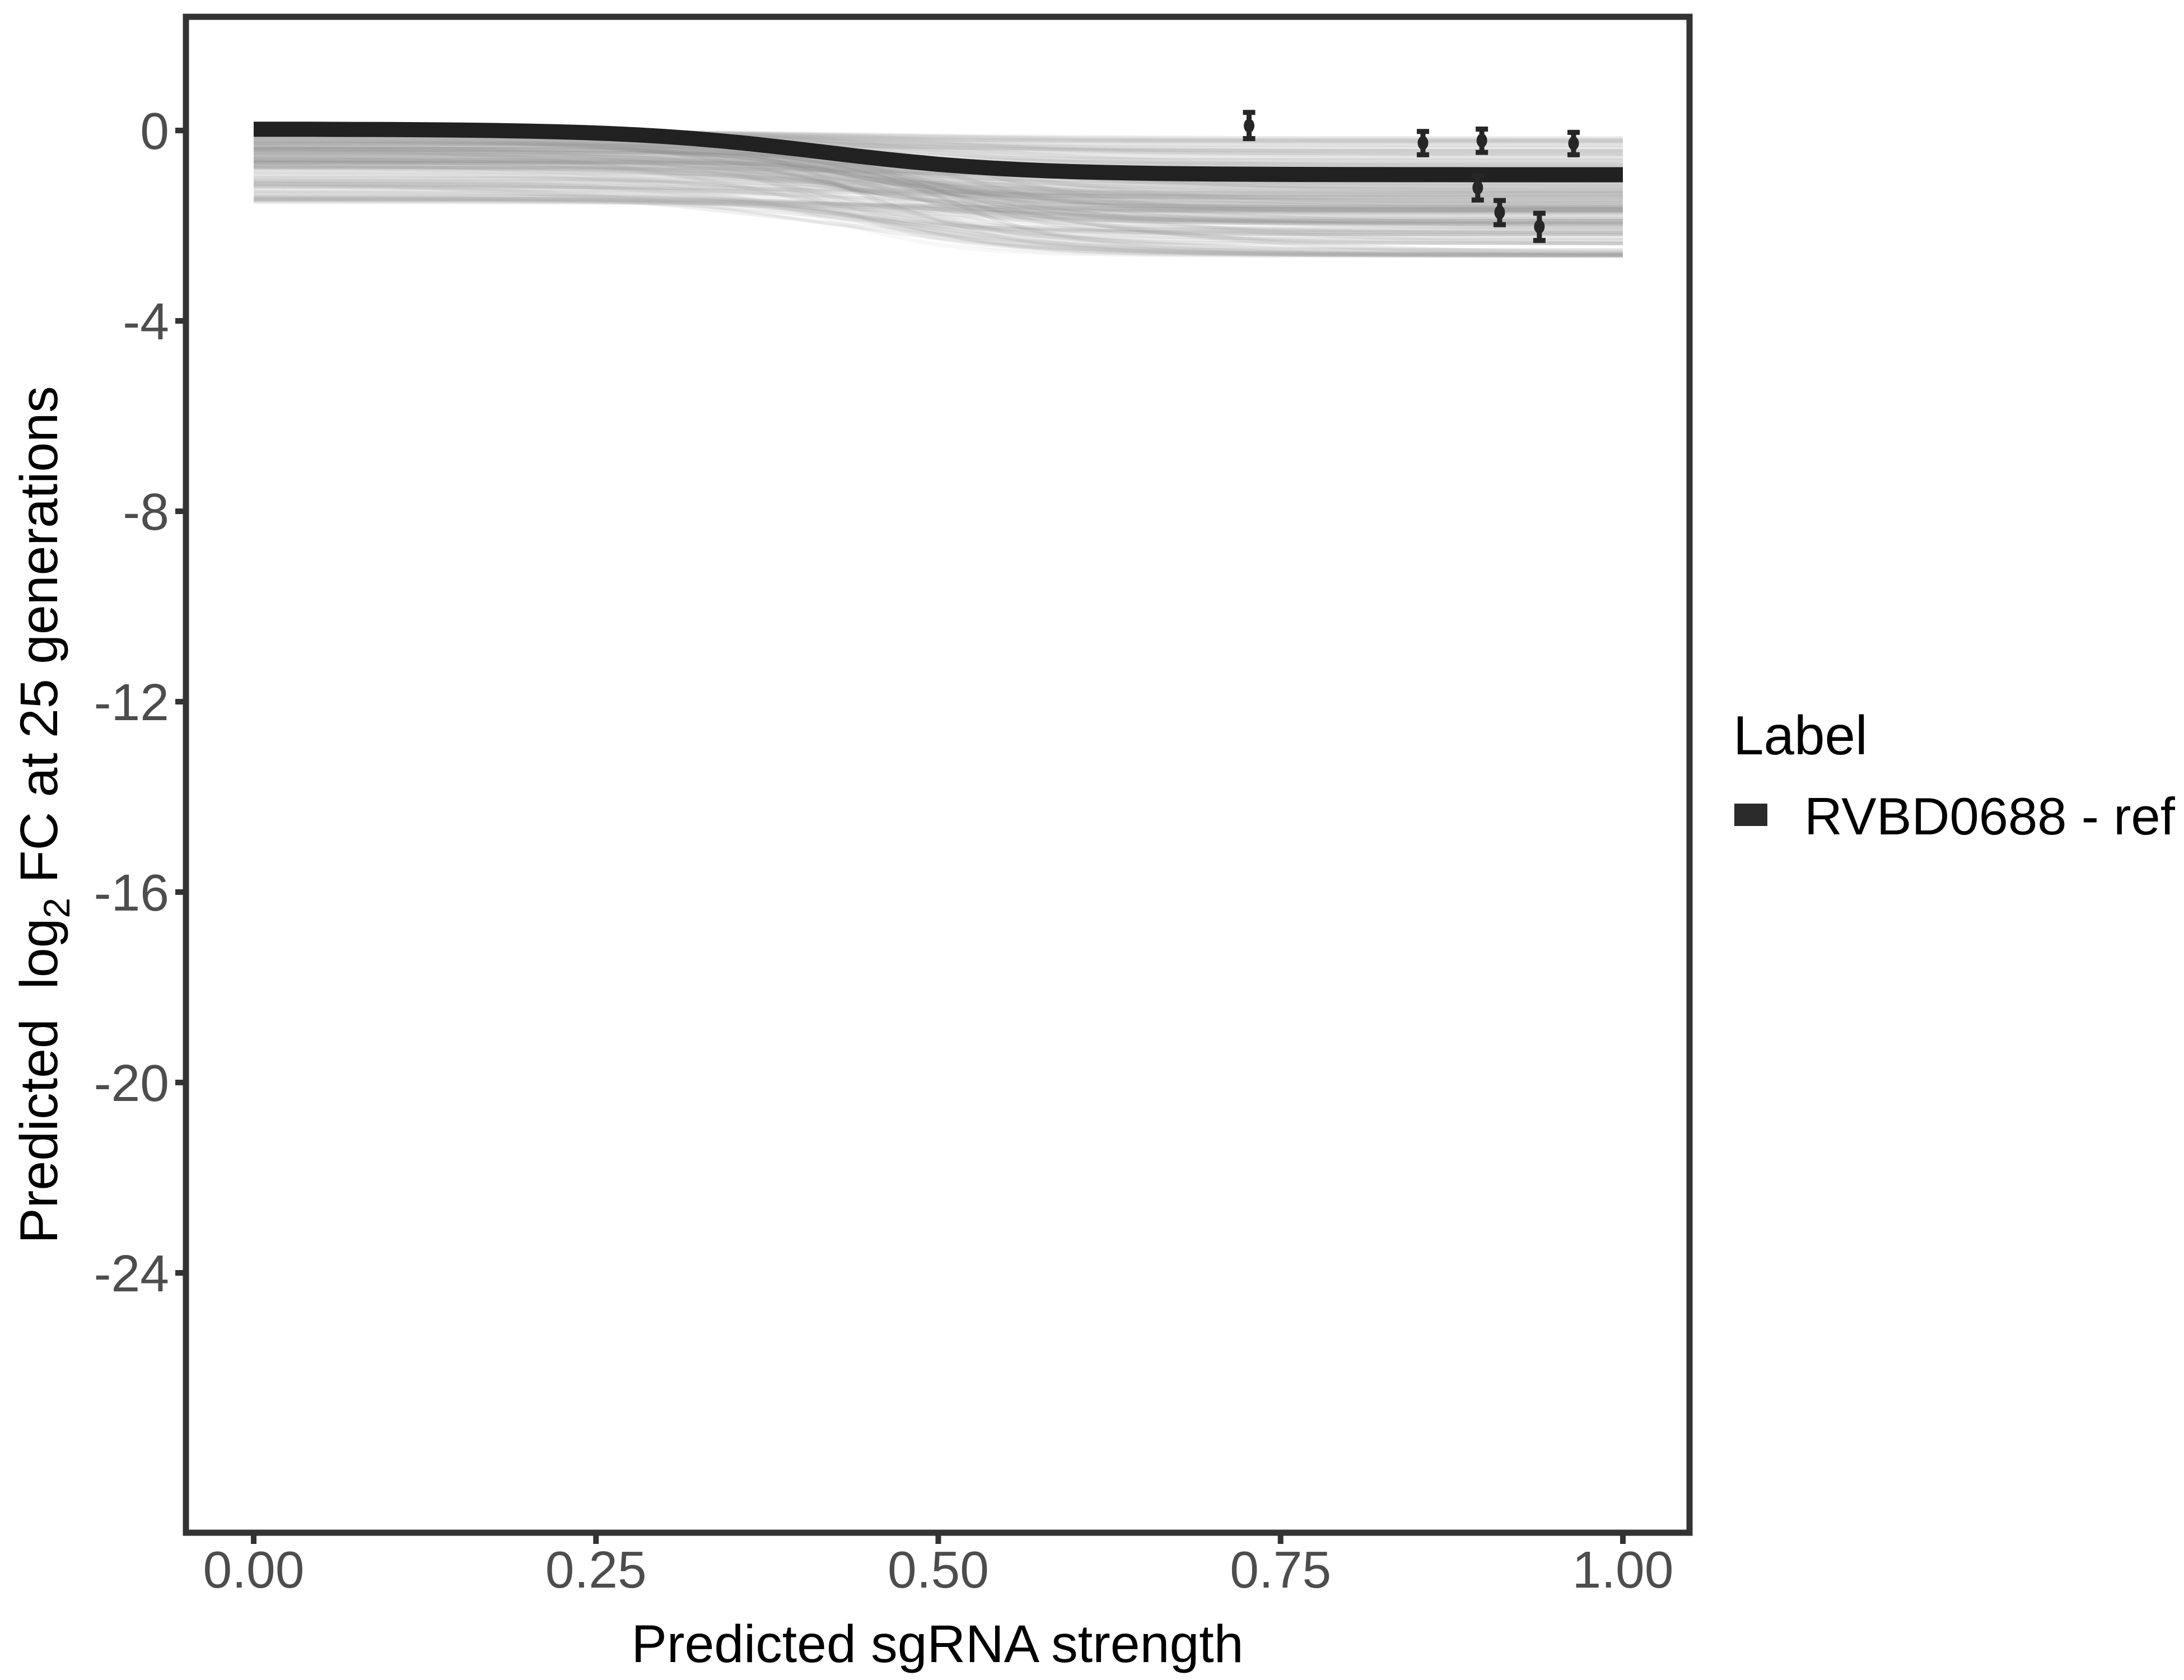 This screenshot has height=1680, width=2184. Describe the element at coordinates (132, 1274) in the screenshot. I see `y-tick-label: -24` at that location.